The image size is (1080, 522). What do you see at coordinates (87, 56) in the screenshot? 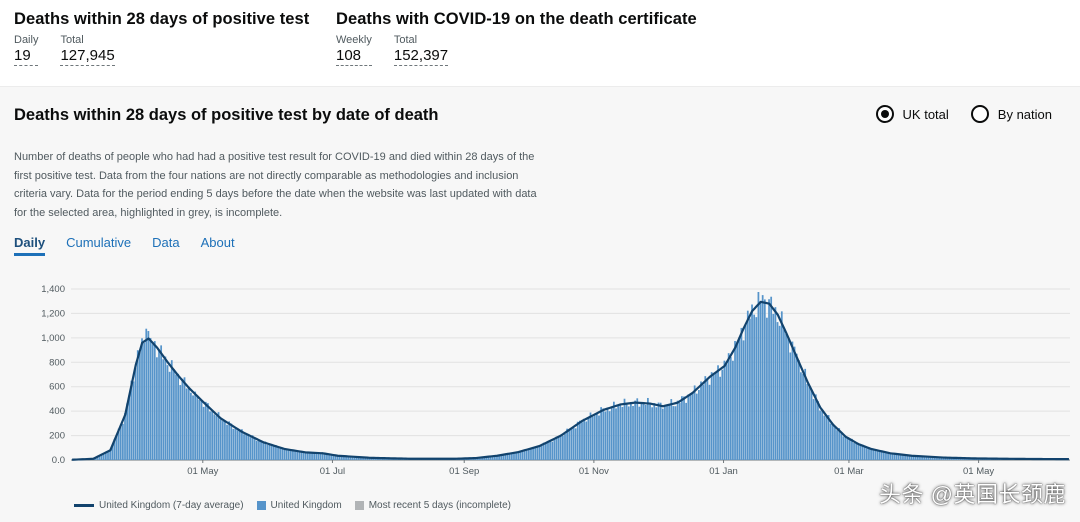
I see `metric-value: 127,945` at bounding box center [87, 56].